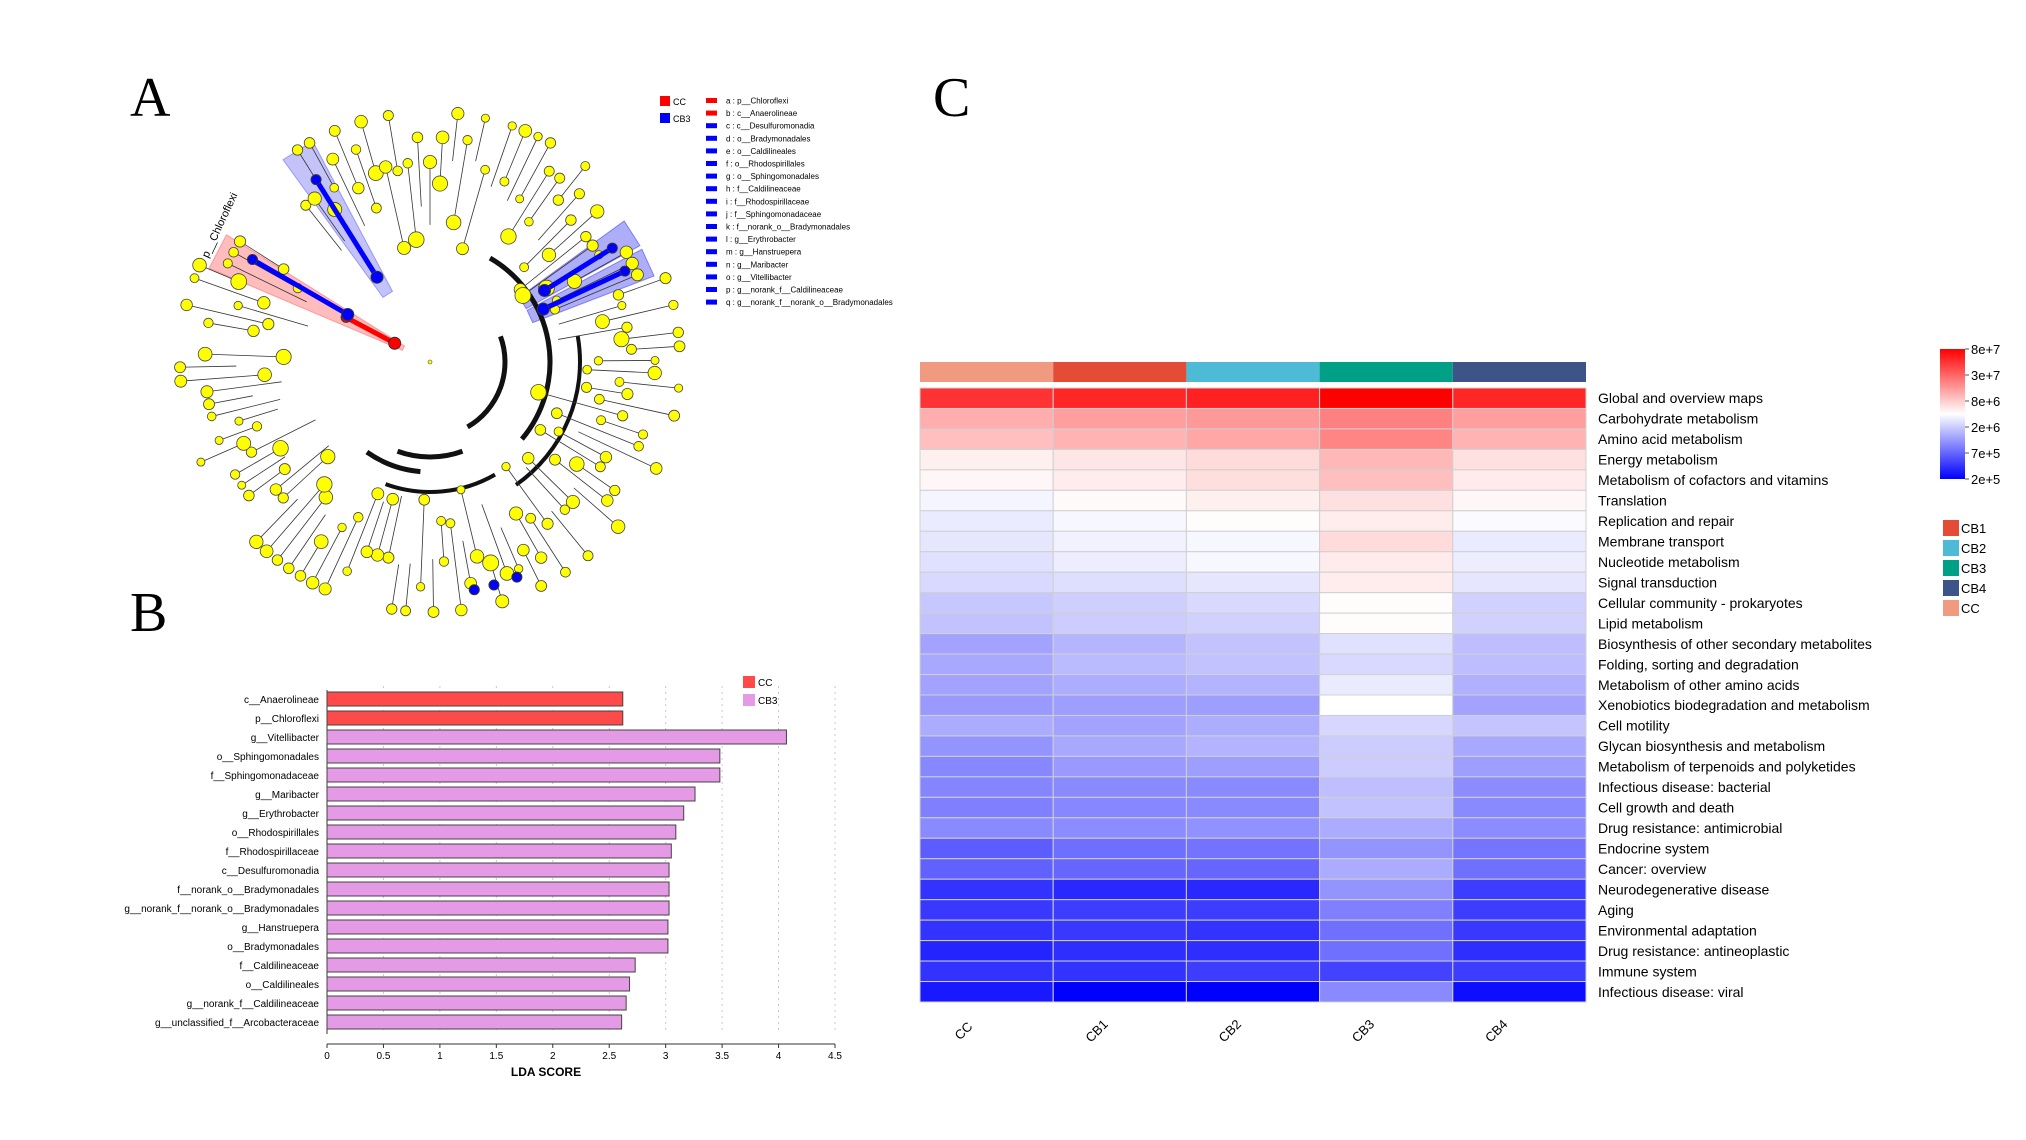 This screenshot has width=2026, height=1140. Describe the element at coordinates (1680, 398) in the screenshot. I see `row-label: Global and overview maps` at that location.